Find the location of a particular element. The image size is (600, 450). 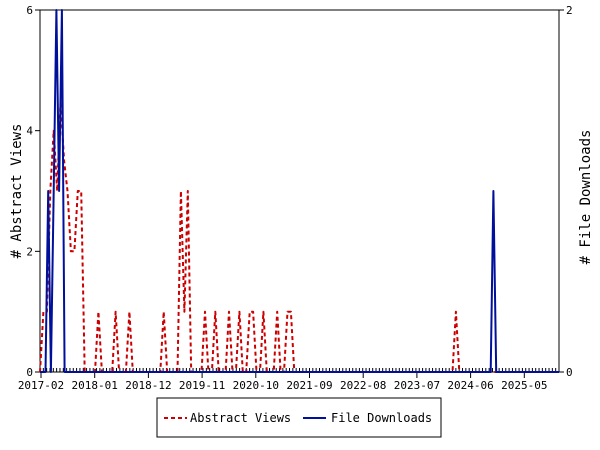

legend: Abstract Views File Downloads is located at coordinates (299, 417).